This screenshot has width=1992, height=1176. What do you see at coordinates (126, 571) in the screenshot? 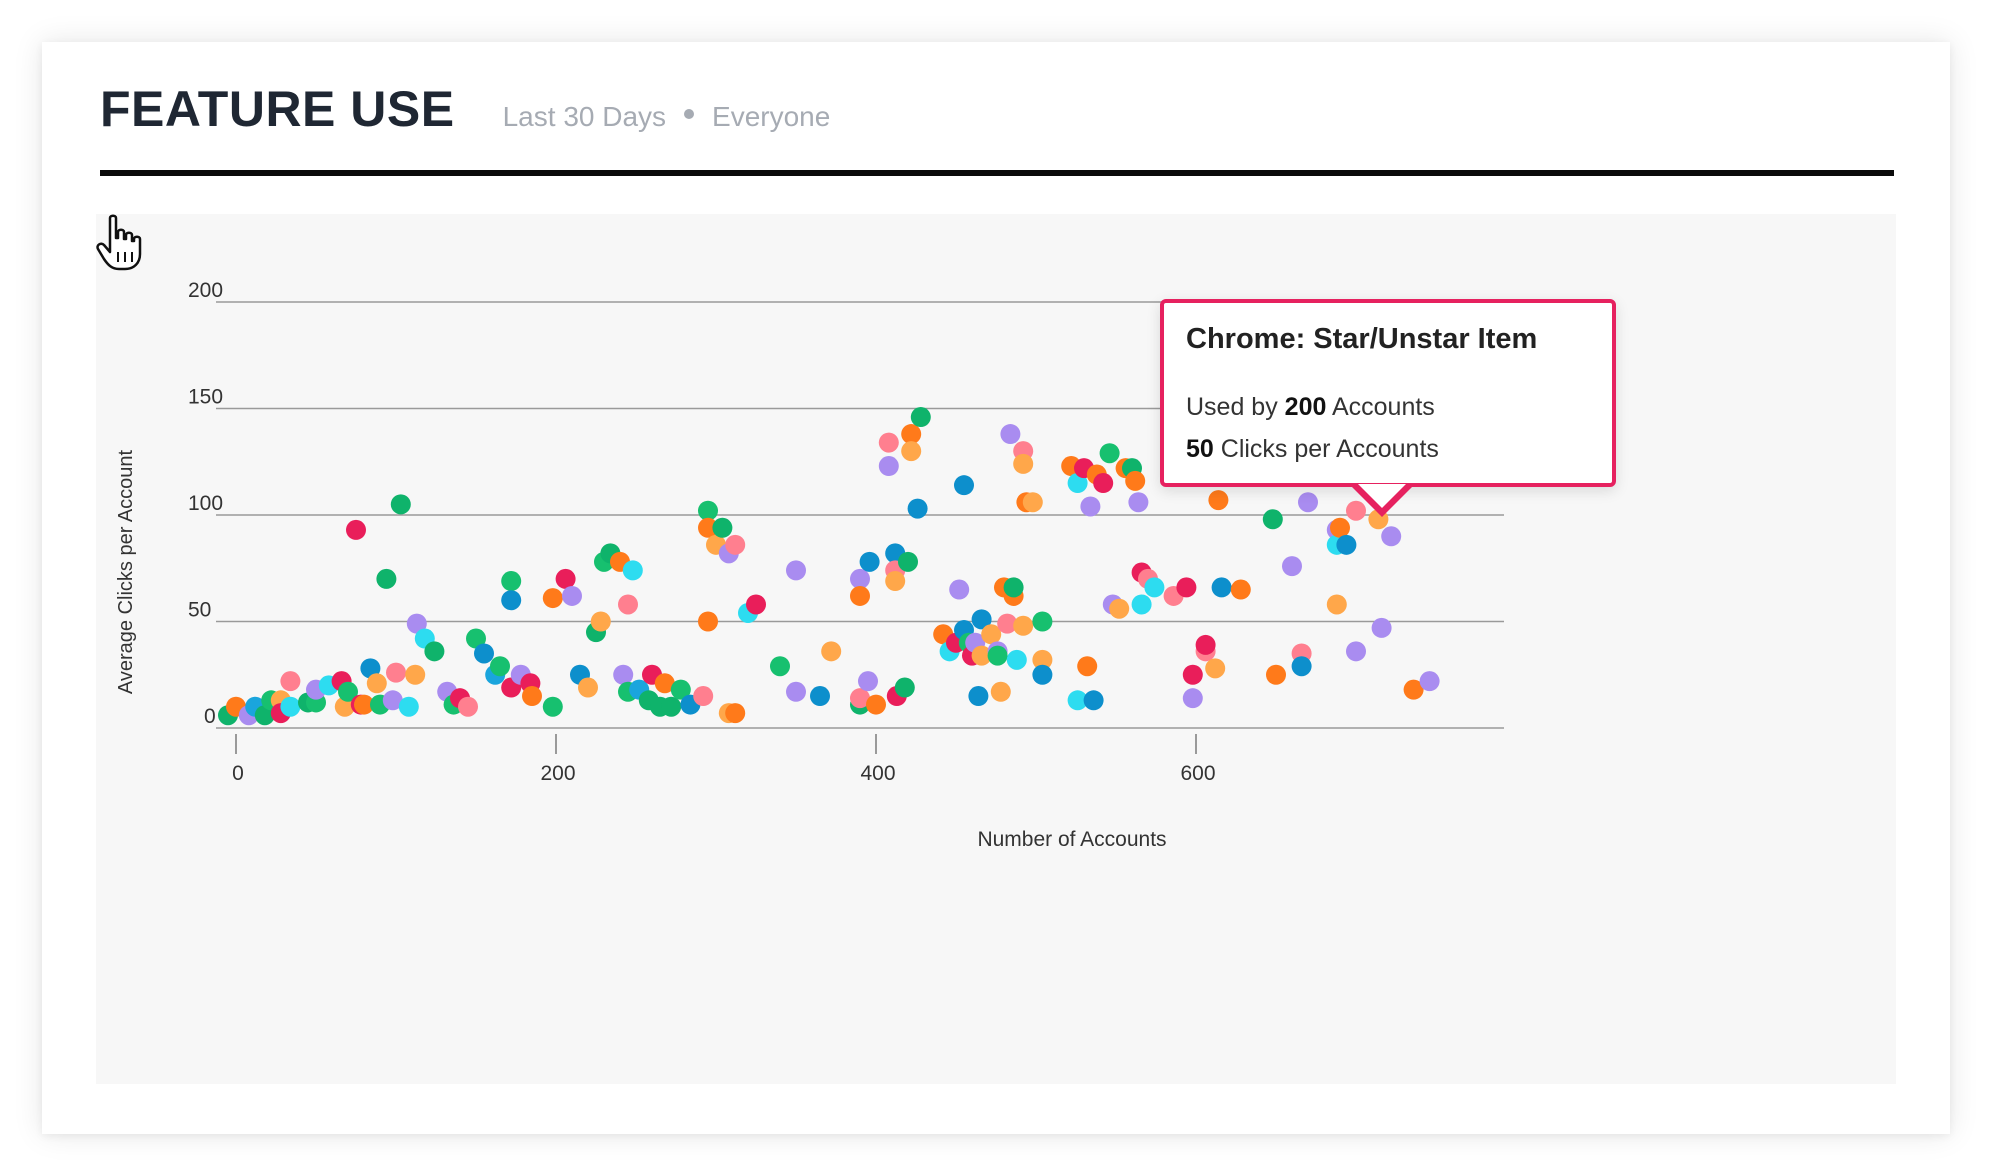
I see `y-axis-label: Average Clicks per Account` at bounding box center [126, 571].